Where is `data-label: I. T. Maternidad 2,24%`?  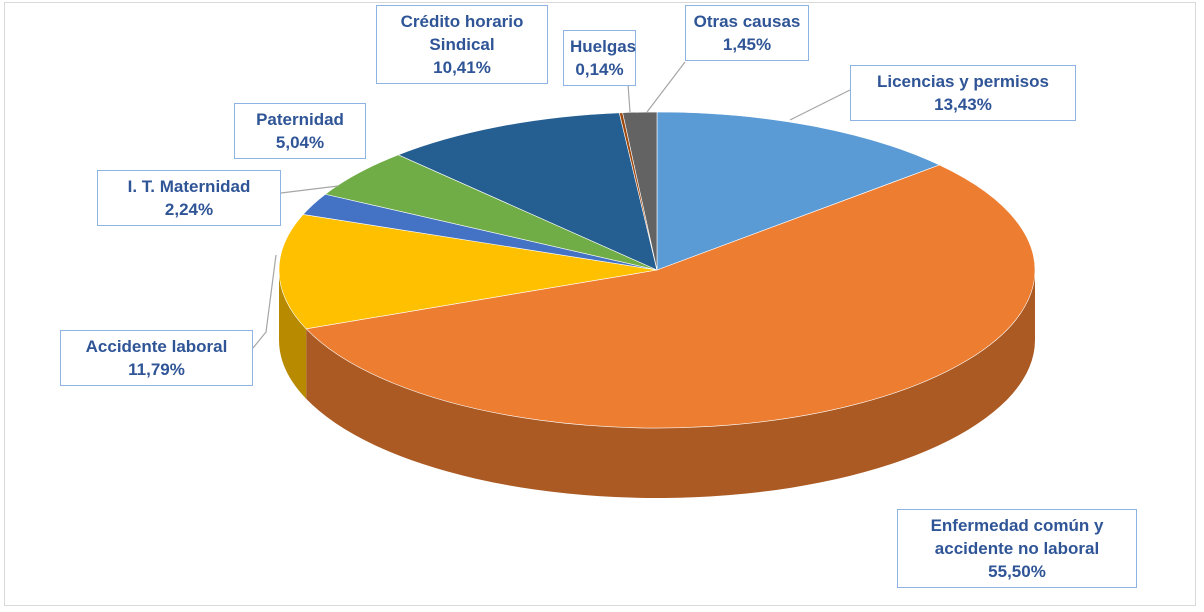
data-label: I. T. Maternidad 2,24% is located at coordinates (189, 198).